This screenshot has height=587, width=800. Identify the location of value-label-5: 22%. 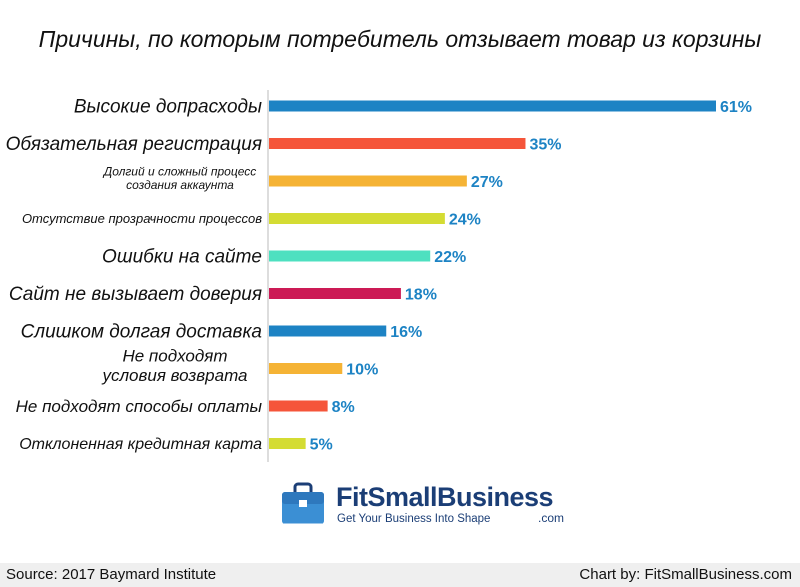
(450, 257).